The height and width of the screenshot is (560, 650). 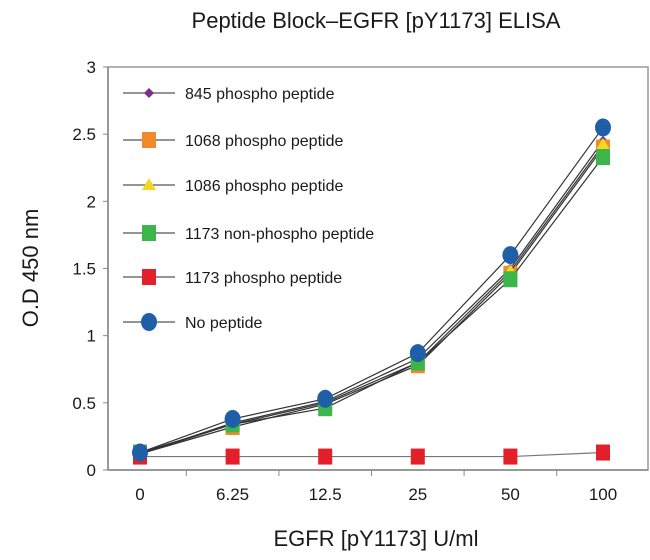 What do you see at coordinates (84, 403) in the screenshot?
I see `y-tick-label: 0.5` at bounding box center [84, 403].